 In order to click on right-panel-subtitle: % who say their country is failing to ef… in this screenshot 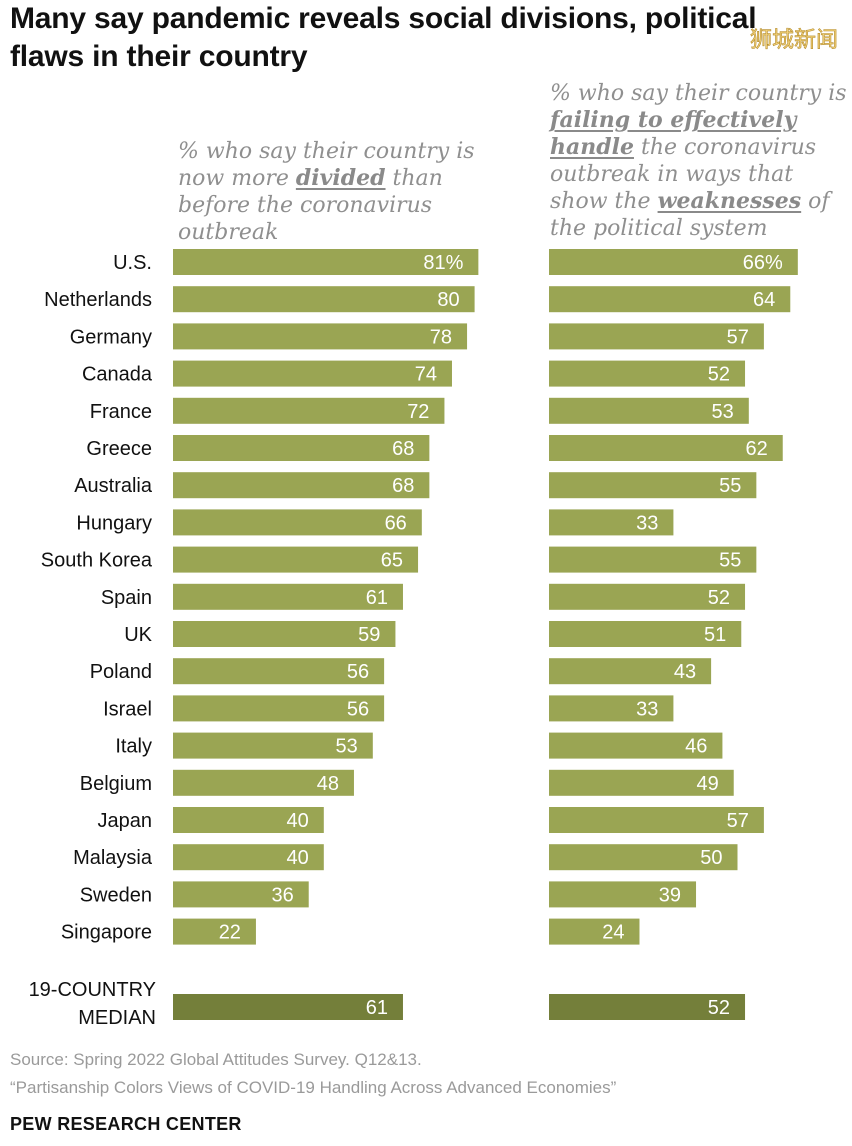, I will do `click(700, 161)`.